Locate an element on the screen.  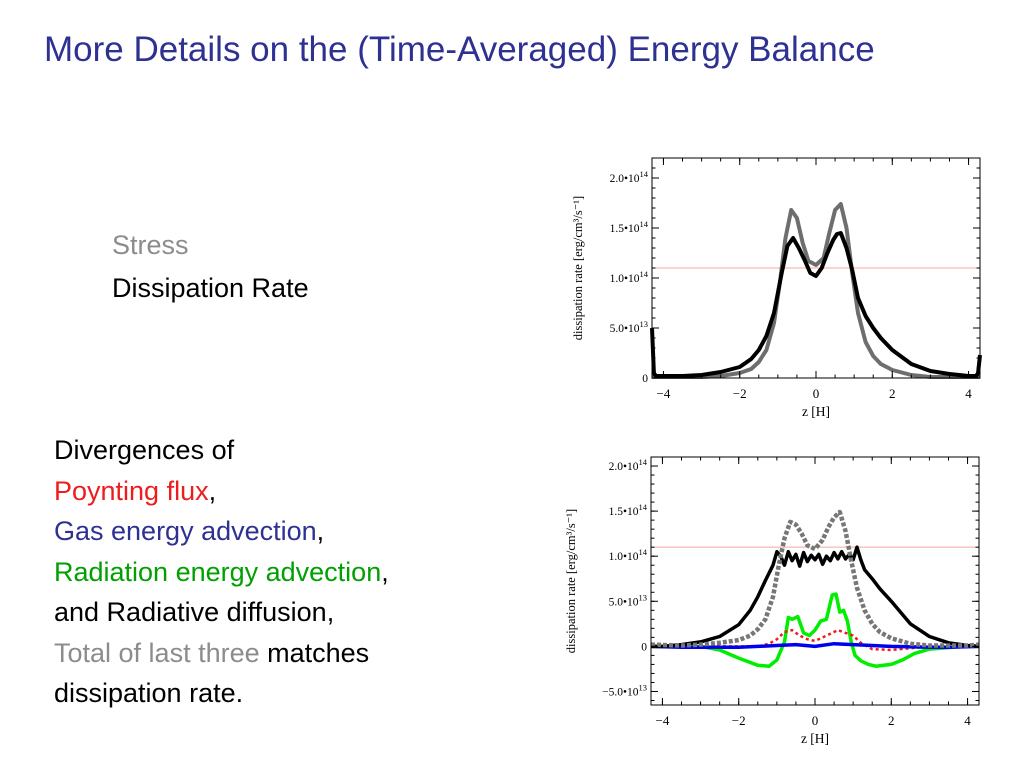
legend-top: Stress Dissipation Rate is located at coordinates (210, 267).